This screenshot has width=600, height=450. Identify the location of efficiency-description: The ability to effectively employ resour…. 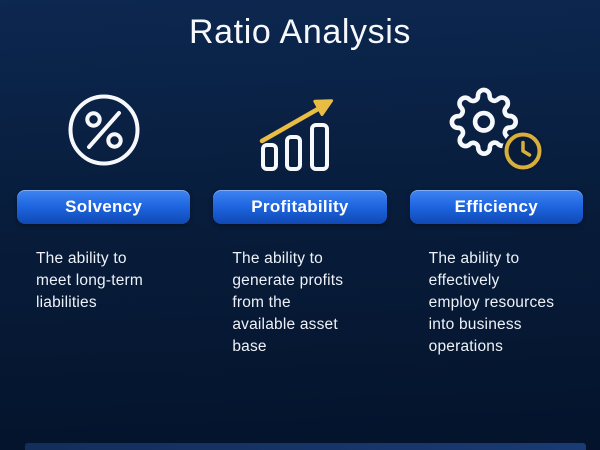
(491, 302).